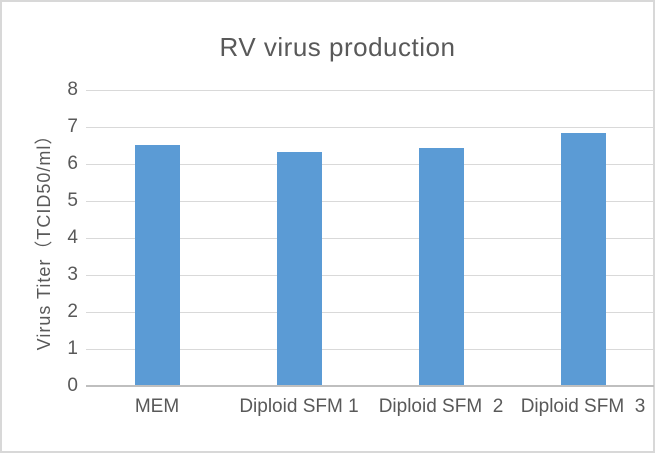  Describe the element at coordinates (72, 237) in the screenshot. I see `y-tick-label: 4` at that location.